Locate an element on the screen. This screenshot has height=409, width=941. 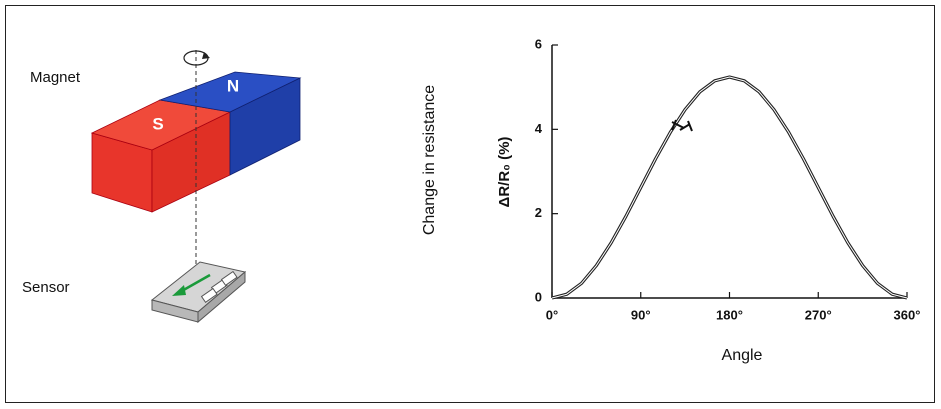
y-tick-label: 0 is located at coordinates (538, 296).